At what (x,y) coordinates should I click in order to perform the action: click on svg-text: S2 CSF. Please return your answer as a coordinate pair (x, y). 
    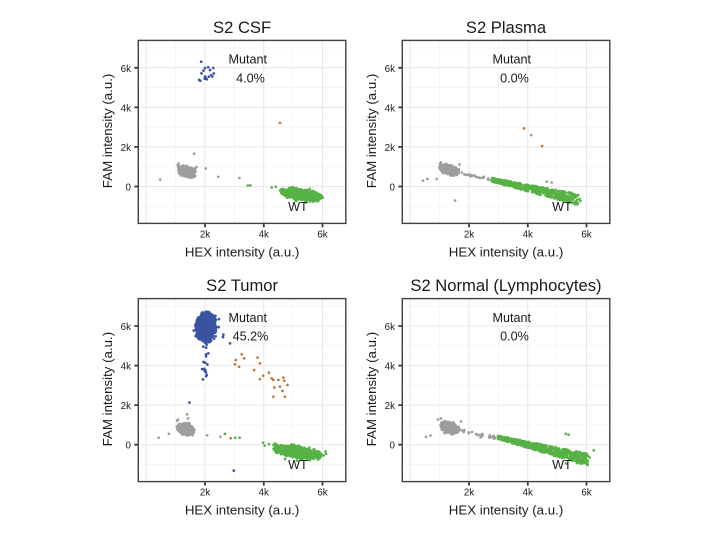
    Looking at the image, I should click on (242, 27).